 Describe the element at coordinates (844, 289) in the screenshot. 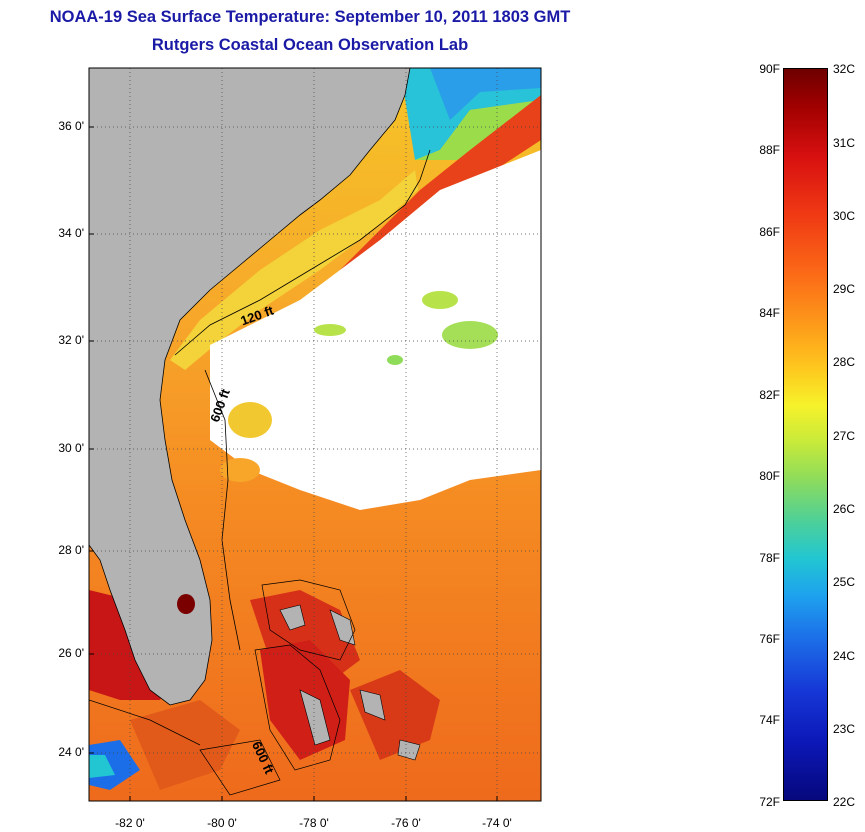

I see `colorbar-c-label: 29C` at that location.